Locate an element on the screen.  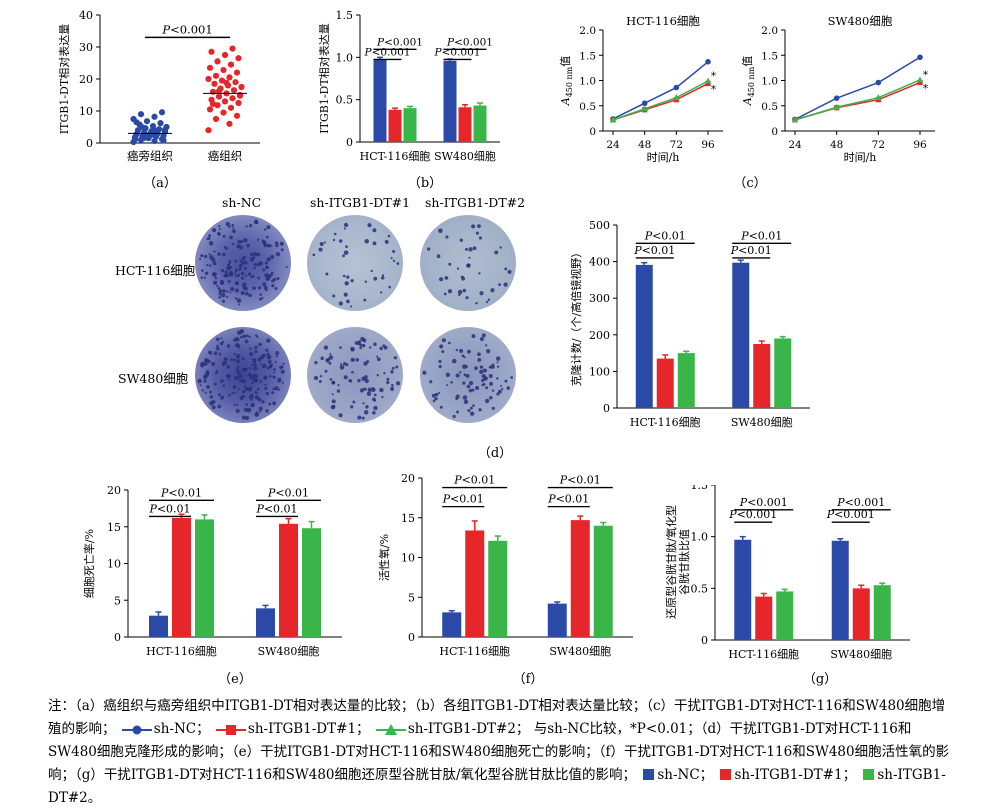
y-tick-label: 20 is located at coordinates (86, 79).